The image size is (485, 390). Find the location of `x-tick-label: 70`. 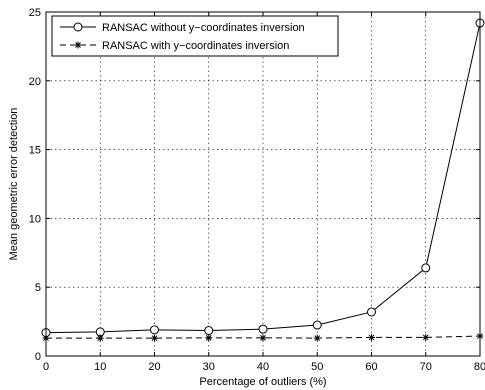

x-tick-label: 70 is located at coordinates (426, 367).